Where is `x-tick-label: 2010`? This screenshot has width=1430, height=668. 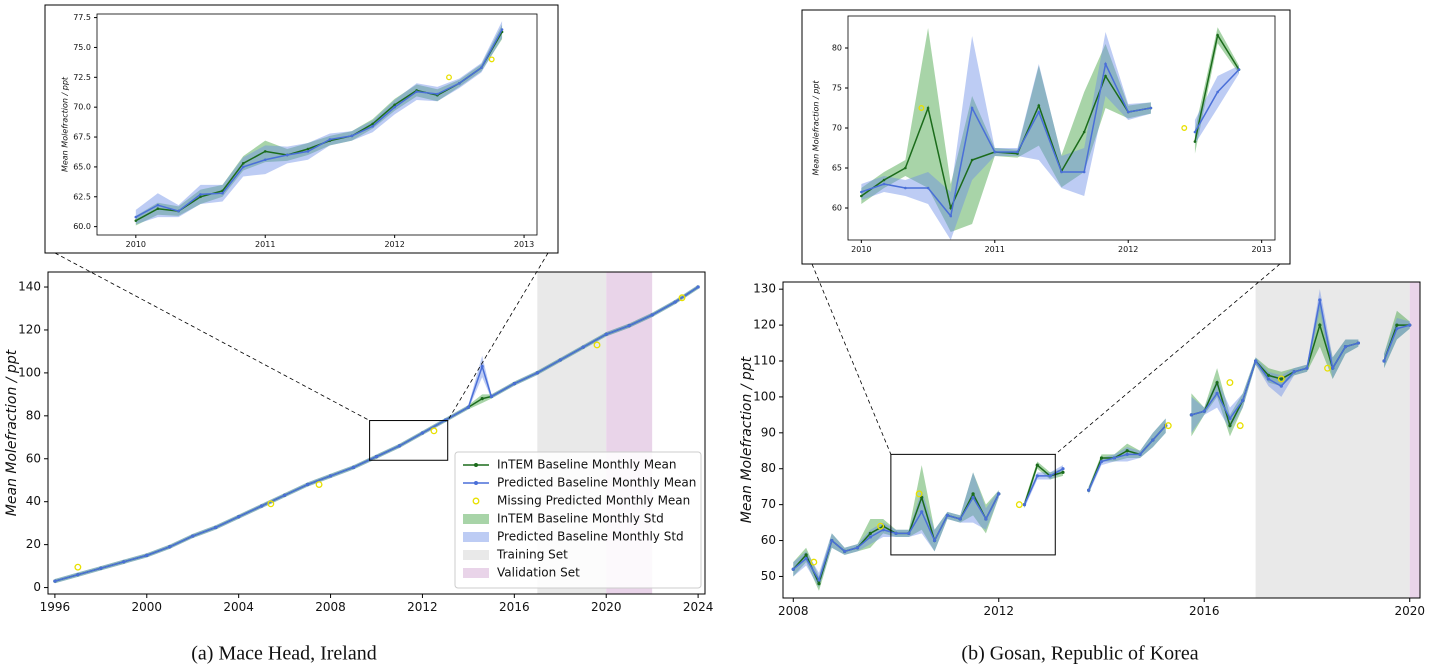 x-tick-label: 2010 is located at coordinates (861, 249).